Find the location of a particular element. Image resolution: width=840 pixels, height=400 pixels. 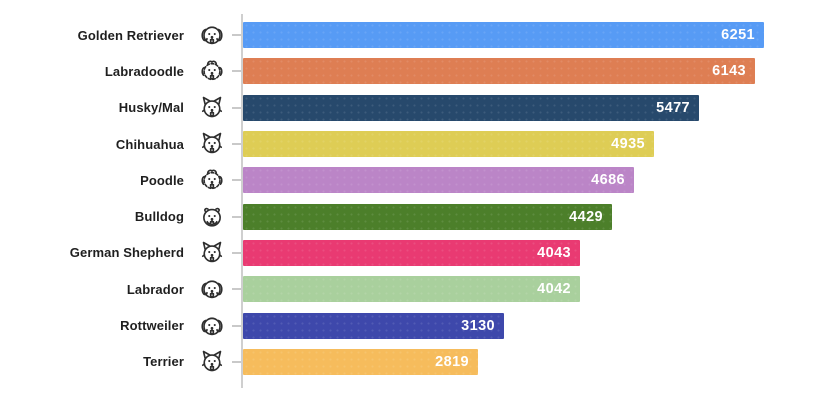

chart-row: Rottweiler 3130 is located at coordinates (420, 325).